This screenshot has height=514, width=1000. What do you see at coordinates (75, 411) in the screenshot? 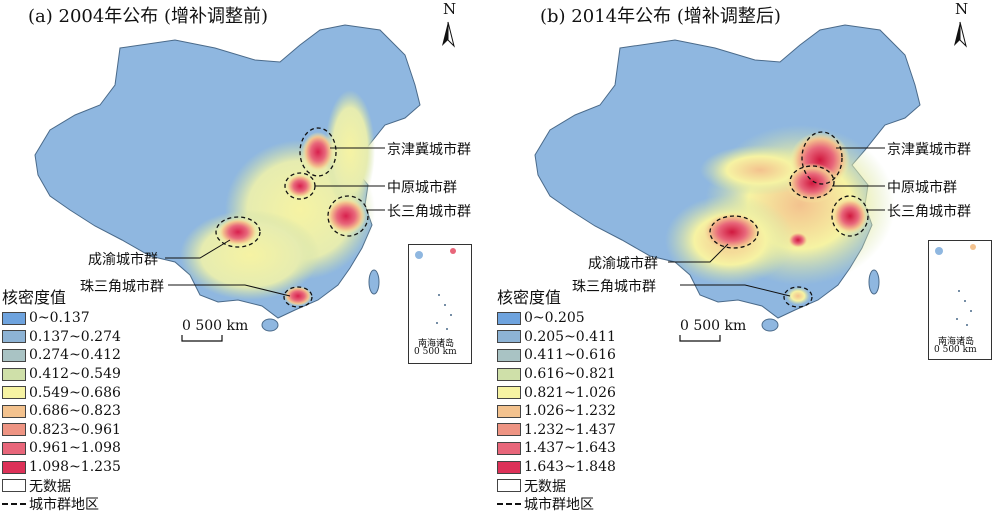
I see `legend-label: 0.686~0.823` at bounding box center [75, 411].